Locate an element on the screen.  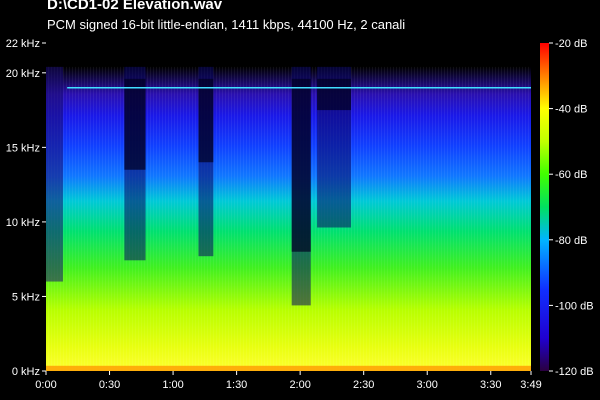
x-tick-label: 3:49 is located at coordinates (530, 385).